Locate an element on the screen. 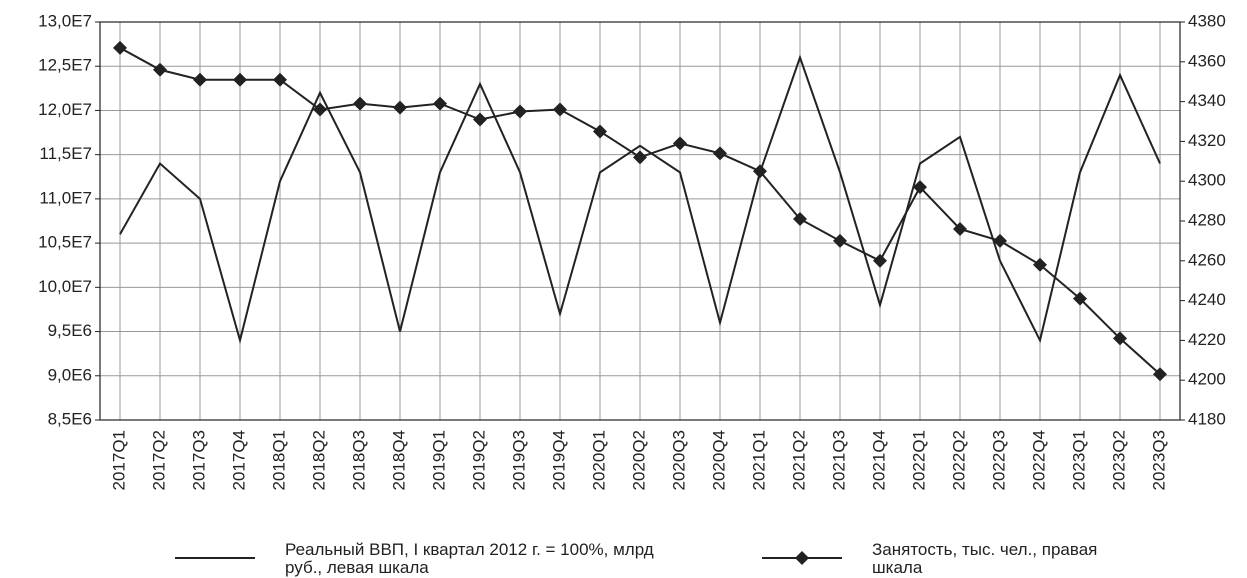 The height and width of the screenshot is (578, 1247). y-tick-label: 8,5E6 is located at coordinates (70, 418).